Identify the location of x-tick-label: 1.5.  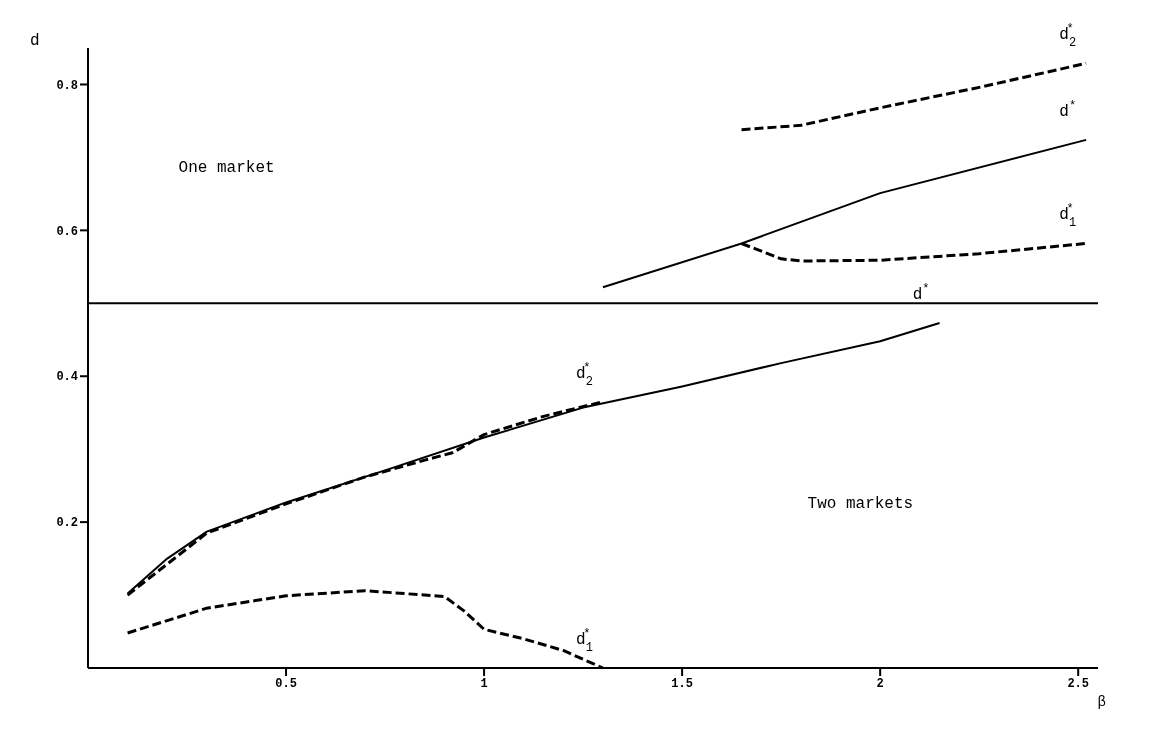
(682, 683).